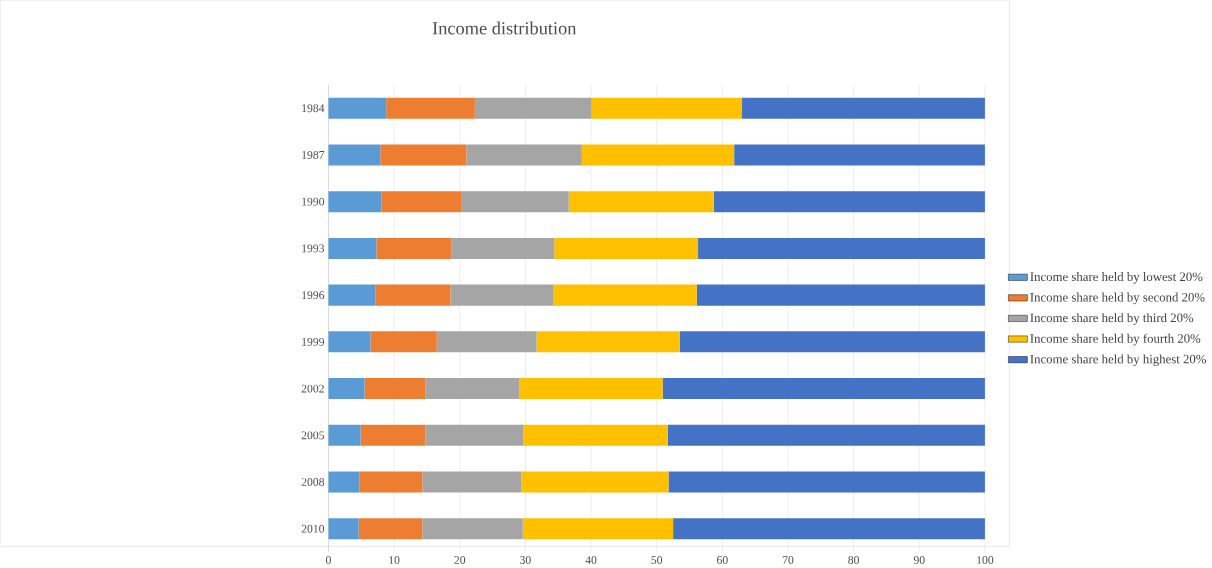 This screenshot has width=1212, height=568. I want to click on x-tick-label: 20, so click(460, 560).